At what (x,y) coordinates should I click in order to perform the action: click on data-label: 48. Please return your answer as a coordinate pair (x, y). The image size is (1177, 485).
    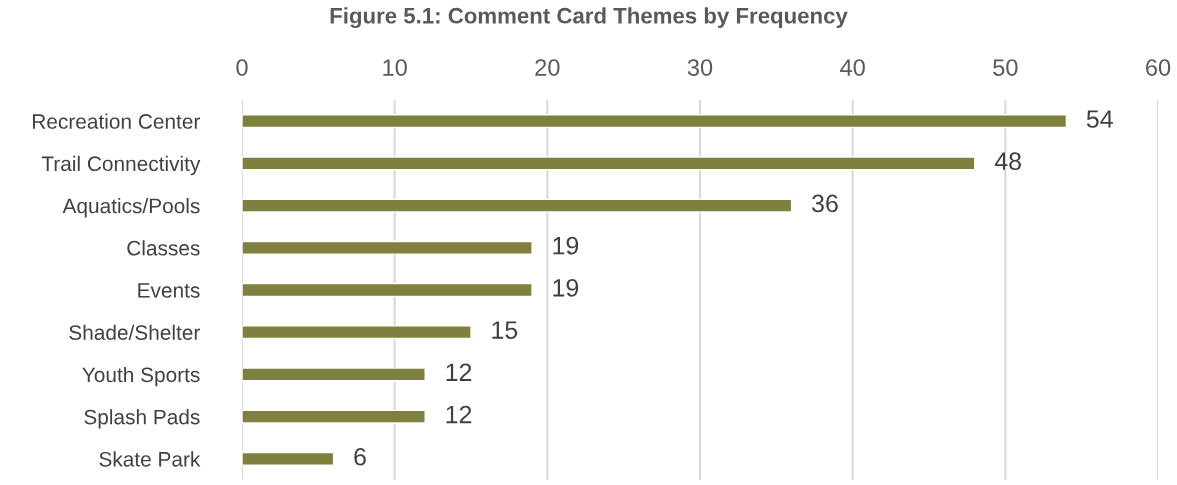
    Looking at the image, I should click on (1007, 161).